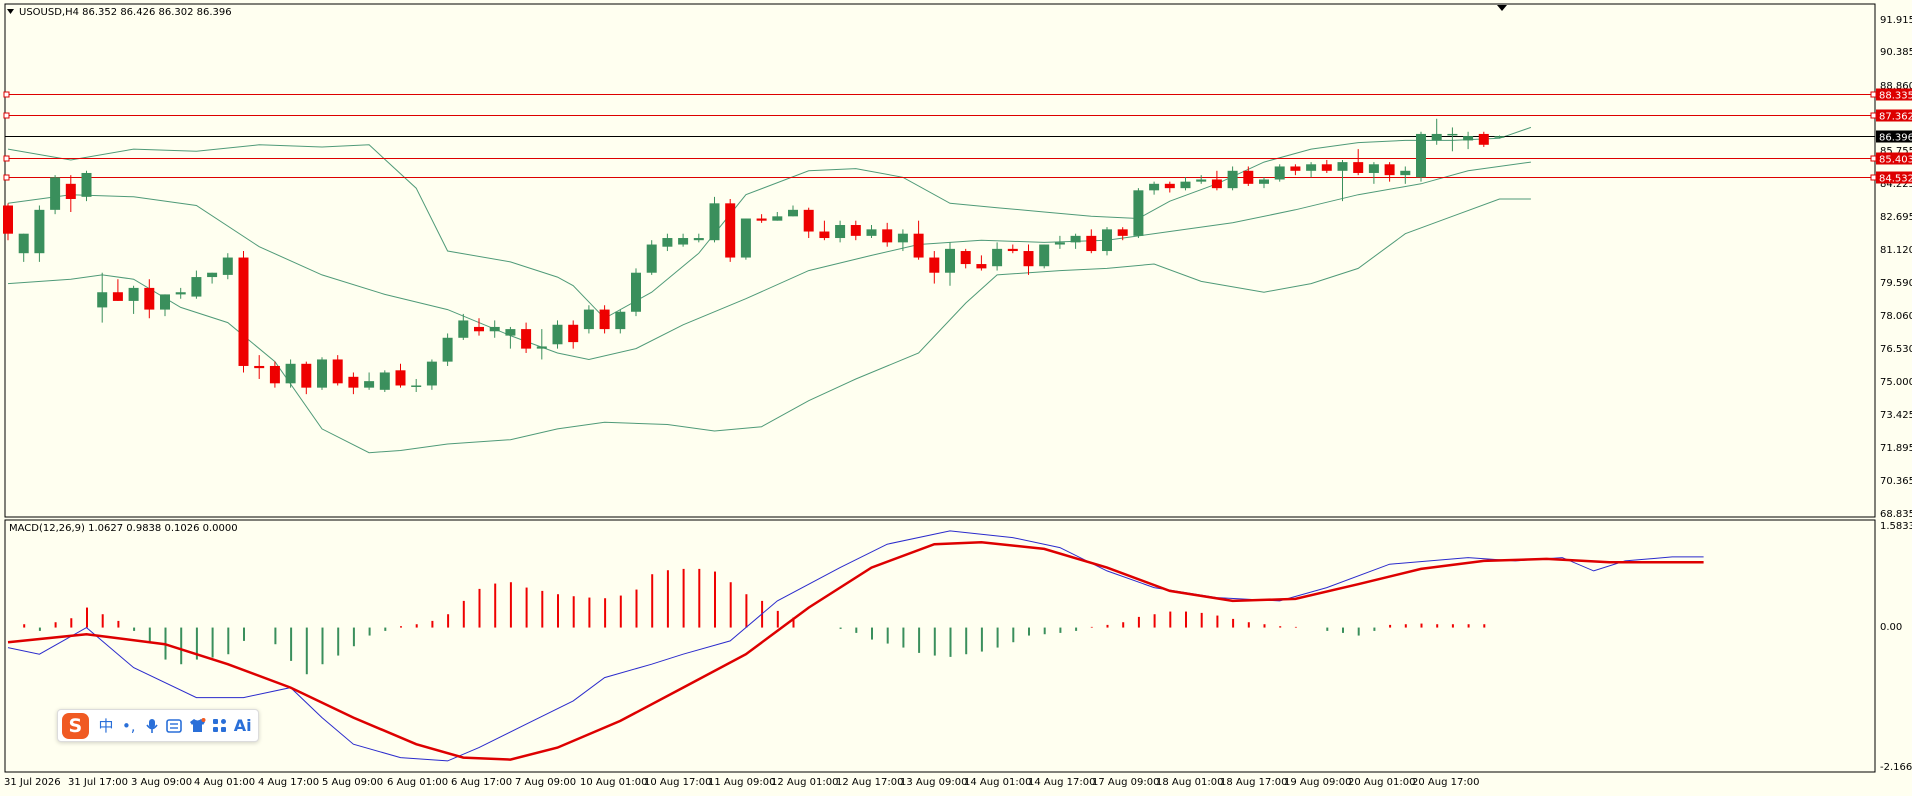 The width and height of the screenshot is (1912, 796). Describe the element at coordinates (1895, 138) in the screenshot. I see `current-price-tag-text: 86.396` at that location.